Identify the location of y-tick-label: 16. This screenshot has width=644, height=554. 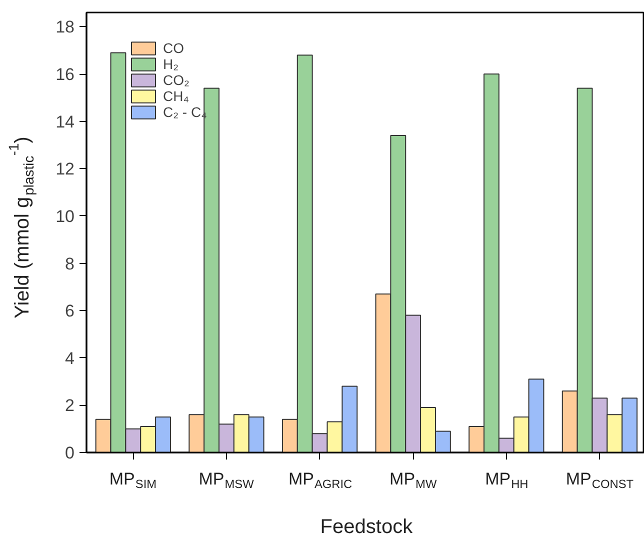
(65, 74).